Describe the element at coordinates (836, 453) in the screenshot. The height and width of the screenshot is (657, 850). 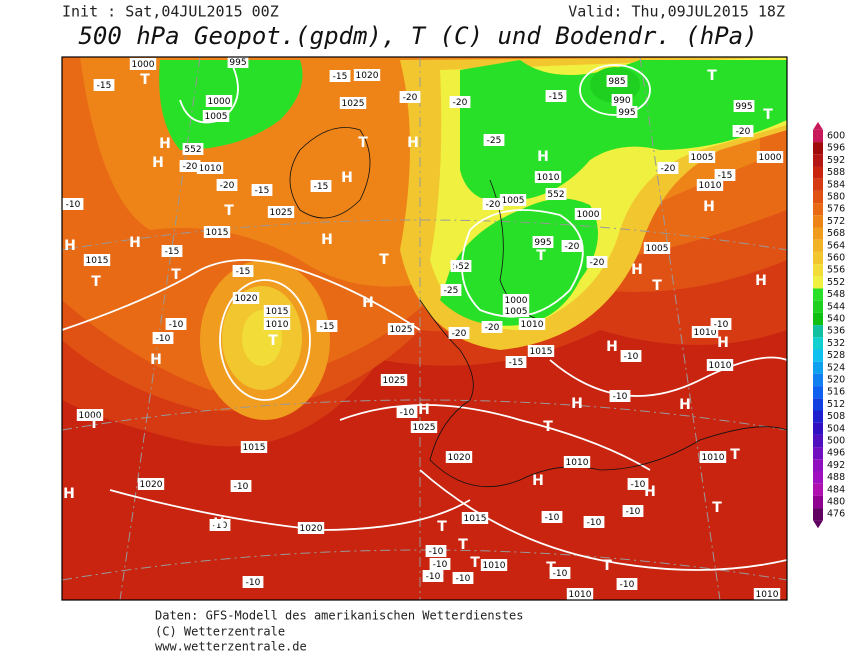
I see `colorbar-label: 496` at that location.